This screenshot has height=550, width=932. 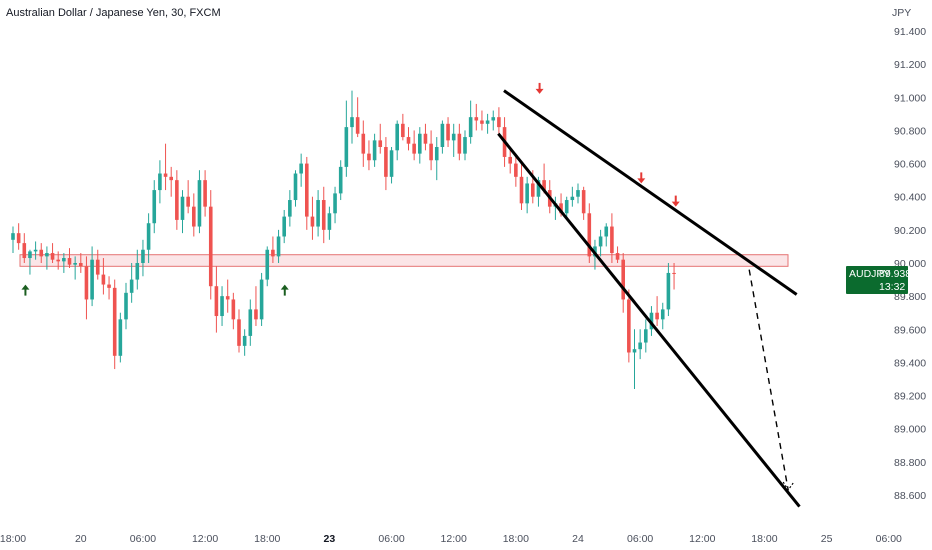 What do you see at coordinates (910, 131) in the screenshot?
I see `y-tick-label: 90.800` at bounding box center [910, 131].